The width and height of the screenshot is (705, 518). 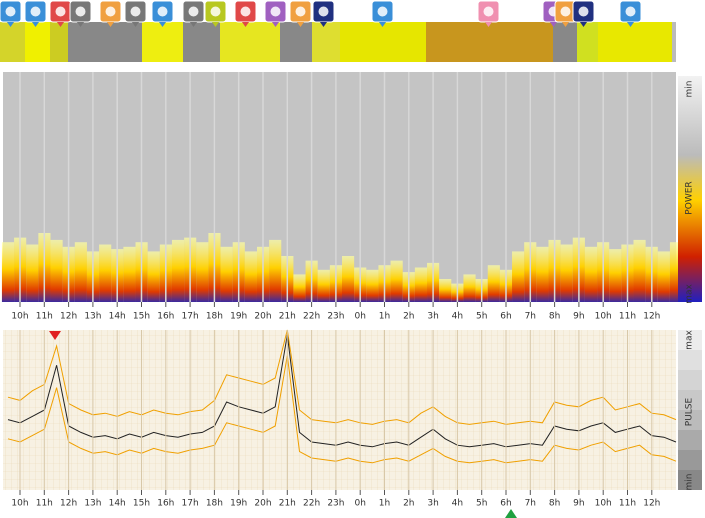 What do you see at coordinates (214, 504) in the screenshot?
I see `pulse-hour-label: 18h` at bounding box center [214, 504].